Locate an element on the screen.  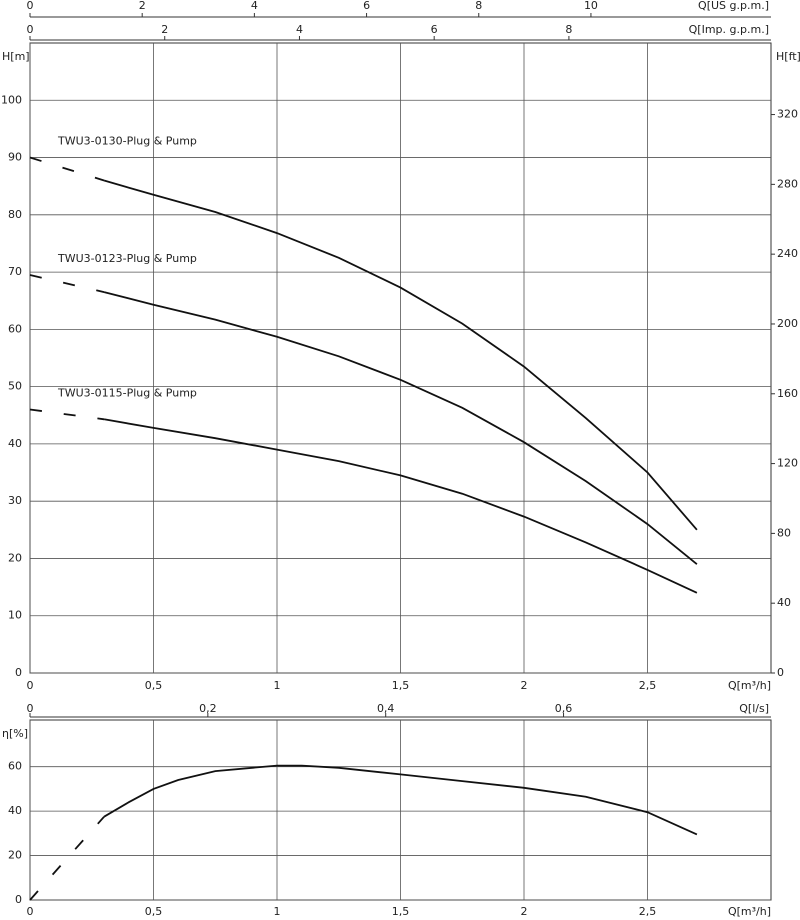
top-axis-label: Q[Imp. g.p.m.] is located at coordinates (729, 29).